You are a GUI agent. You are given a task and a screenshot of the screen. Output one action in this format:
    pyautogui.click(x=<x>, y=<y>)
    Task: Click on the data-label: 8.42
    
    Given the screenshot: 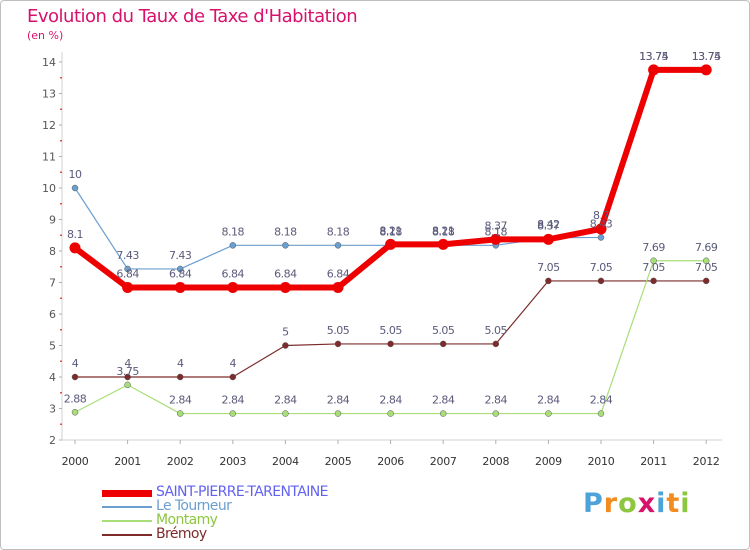 What is the action you would take?
    pyautogui.click(x=548, y=224)
    